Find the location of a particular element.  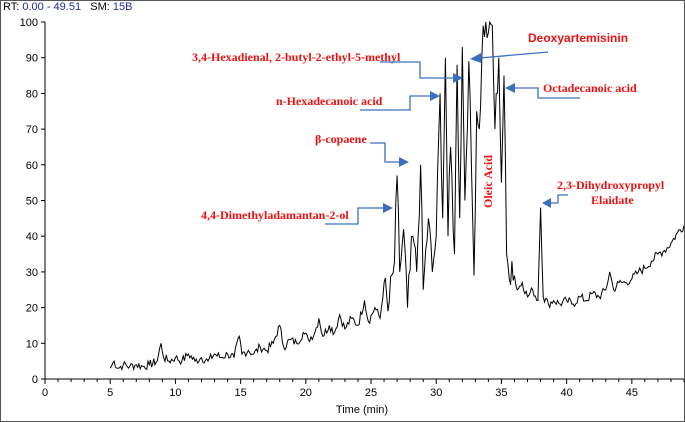

rt-value: 0.00 - 49.51 is located at coordinates (52, 7).